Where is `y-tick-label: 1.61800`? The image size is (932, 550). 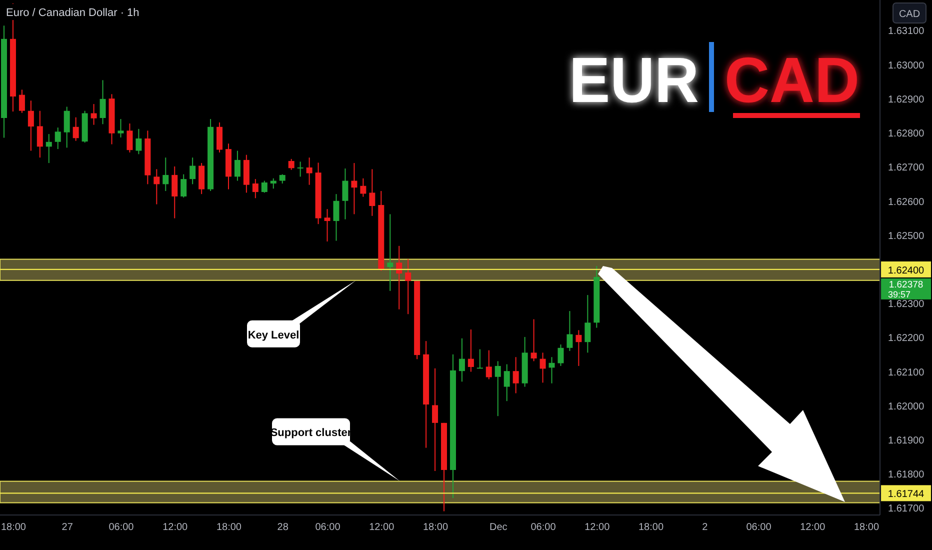 y-tick-label: 1.61800 is located at coordinates (906, 475).